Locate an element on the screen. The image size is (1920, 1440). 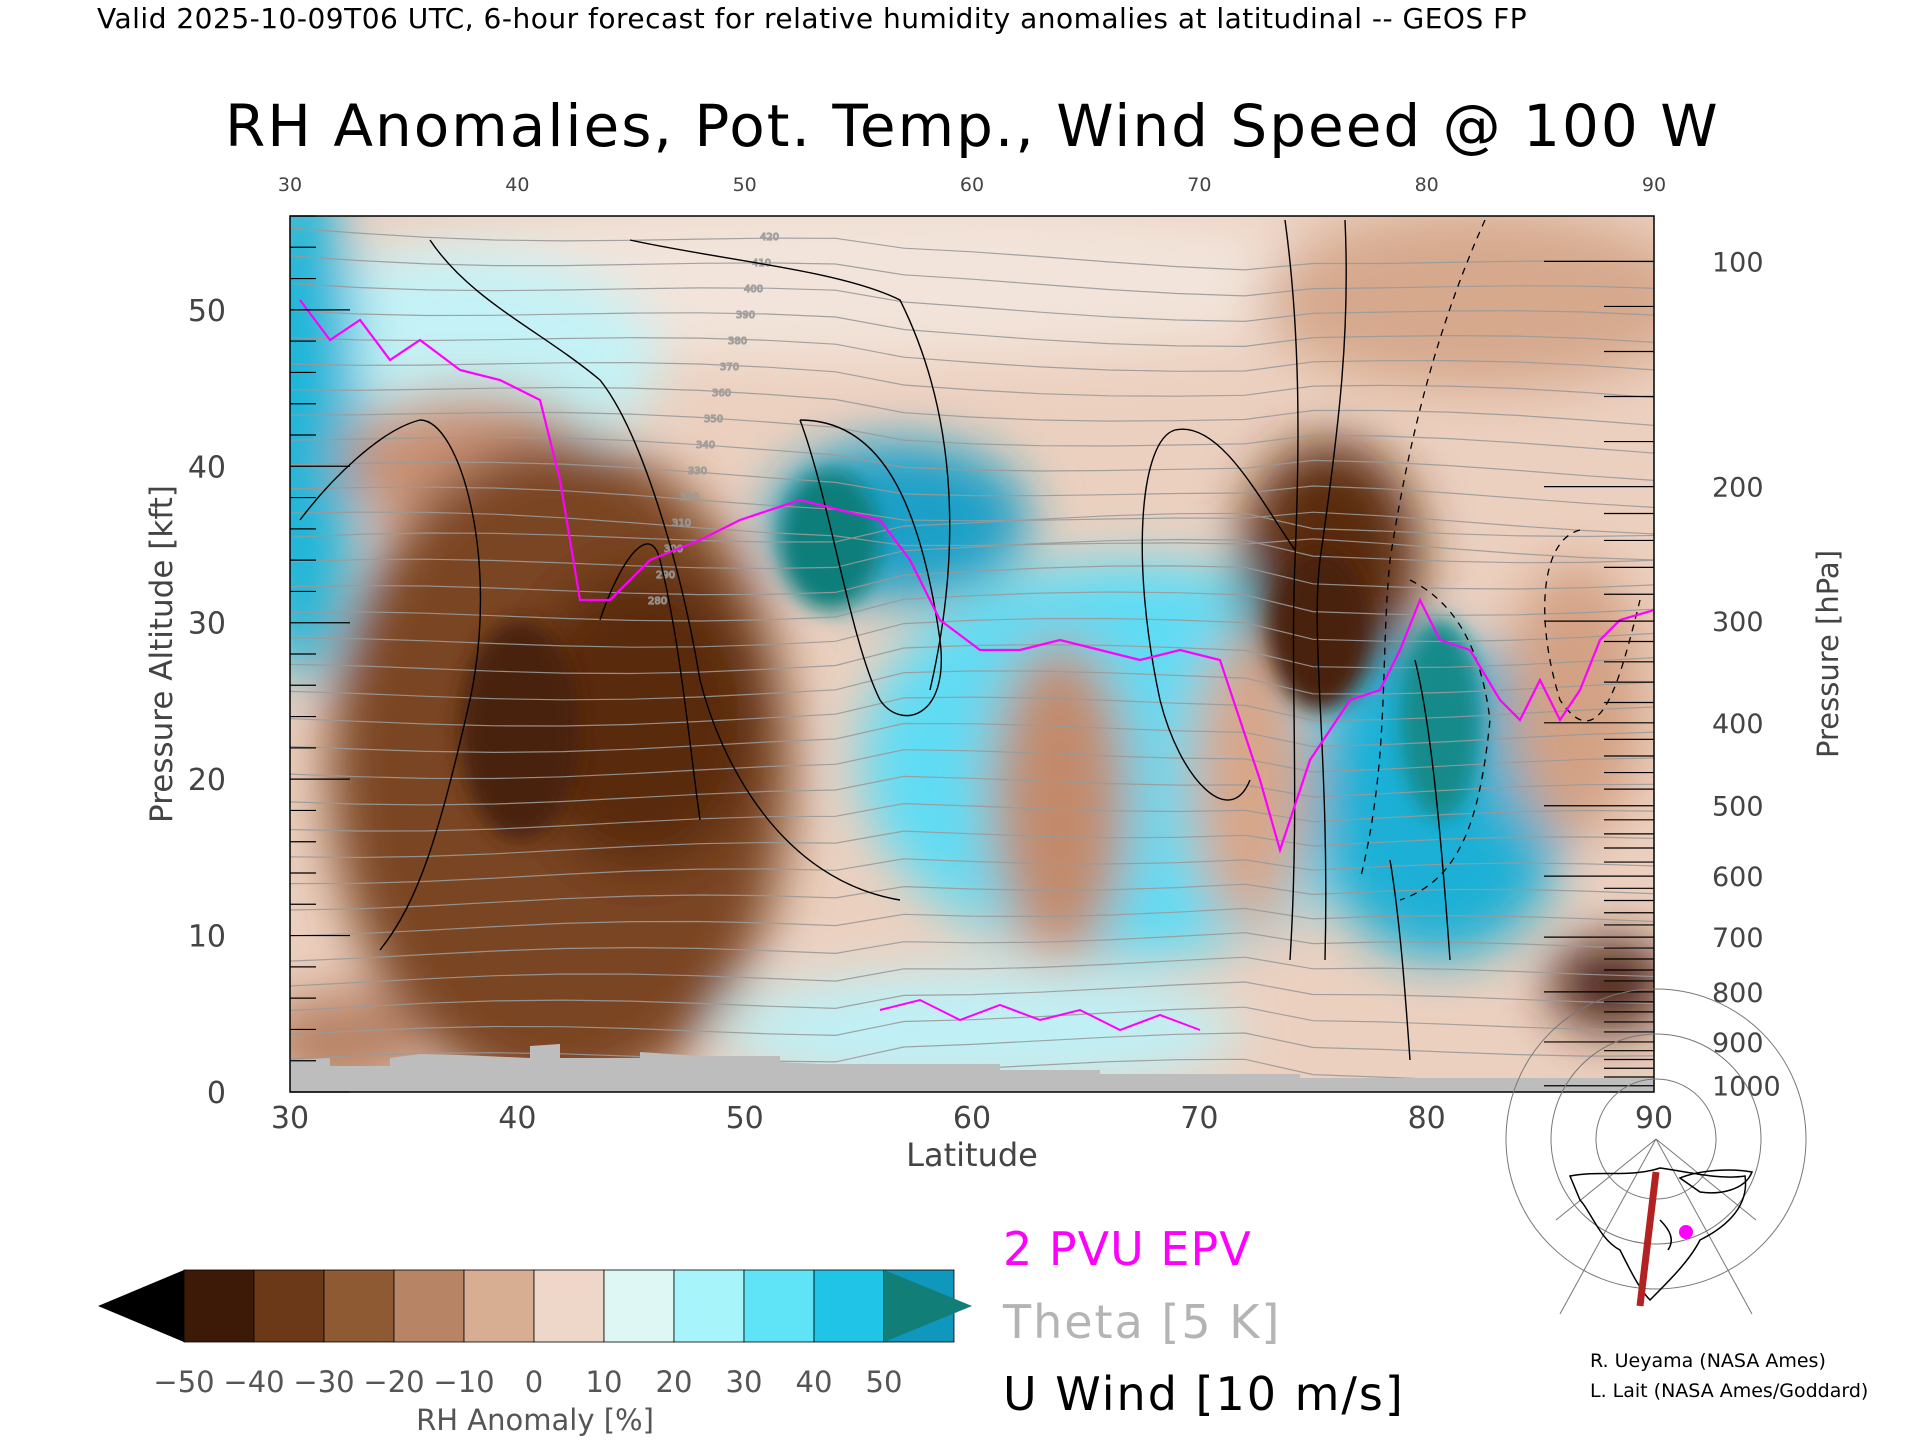
x-top-tick-label: 80 is located at coordinates (1427, 185).